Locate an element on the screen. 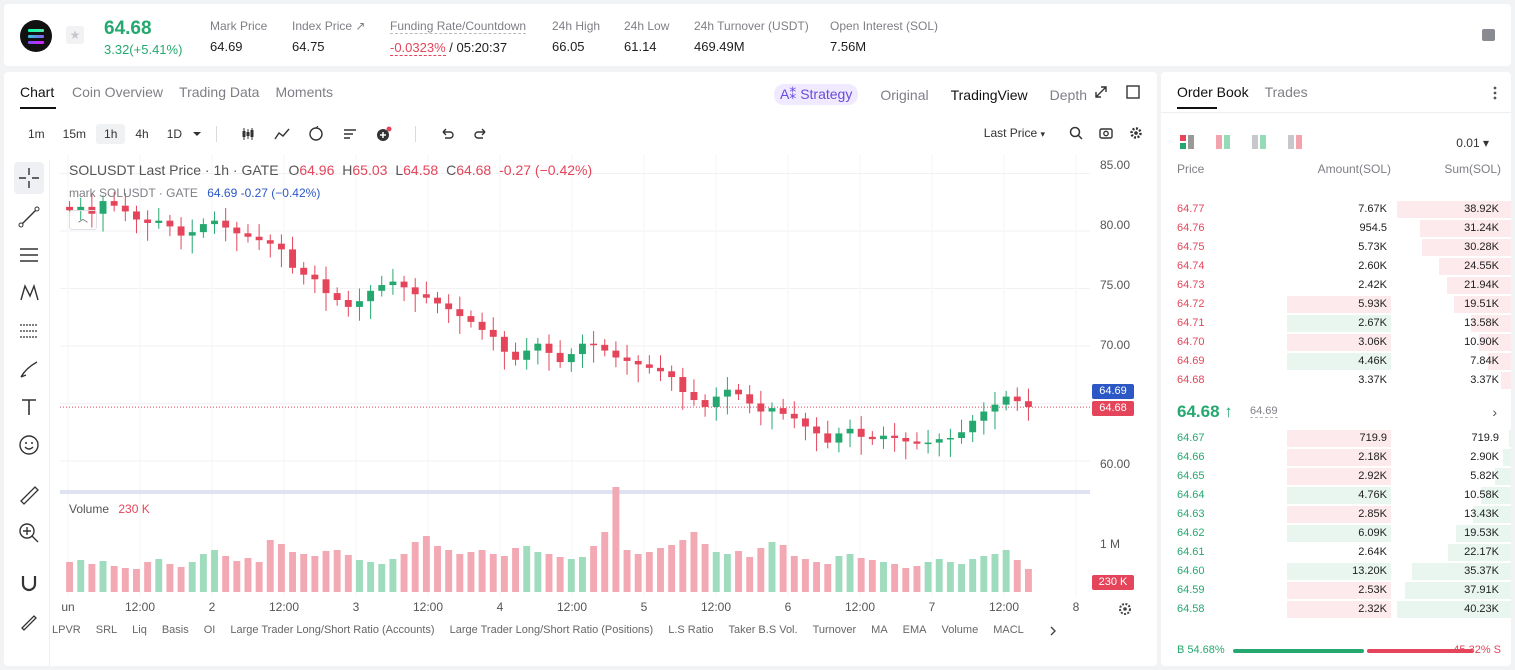  indicators-icon is located at coordinates (282, 134).